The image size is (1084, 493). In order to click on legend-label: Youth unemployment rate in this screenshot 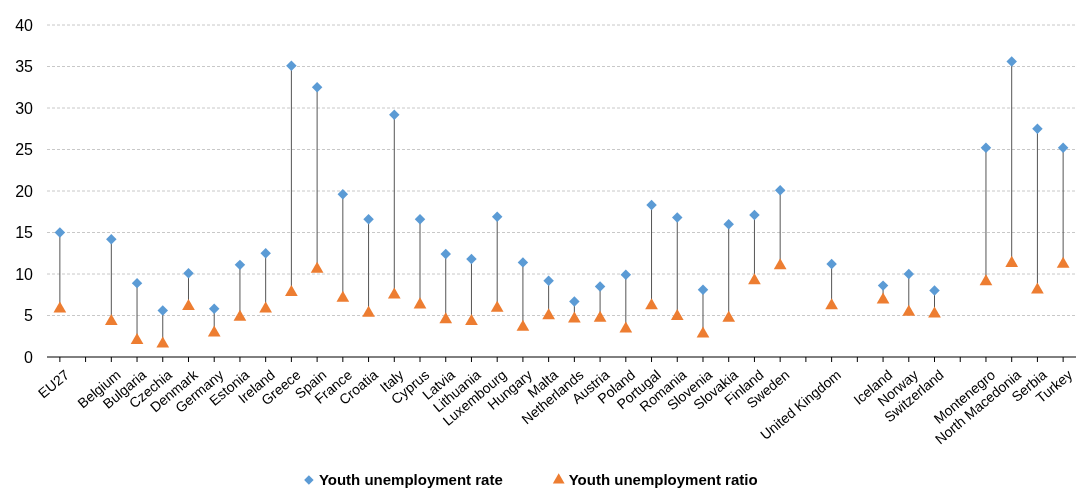, I will do `click(410, 479)`.